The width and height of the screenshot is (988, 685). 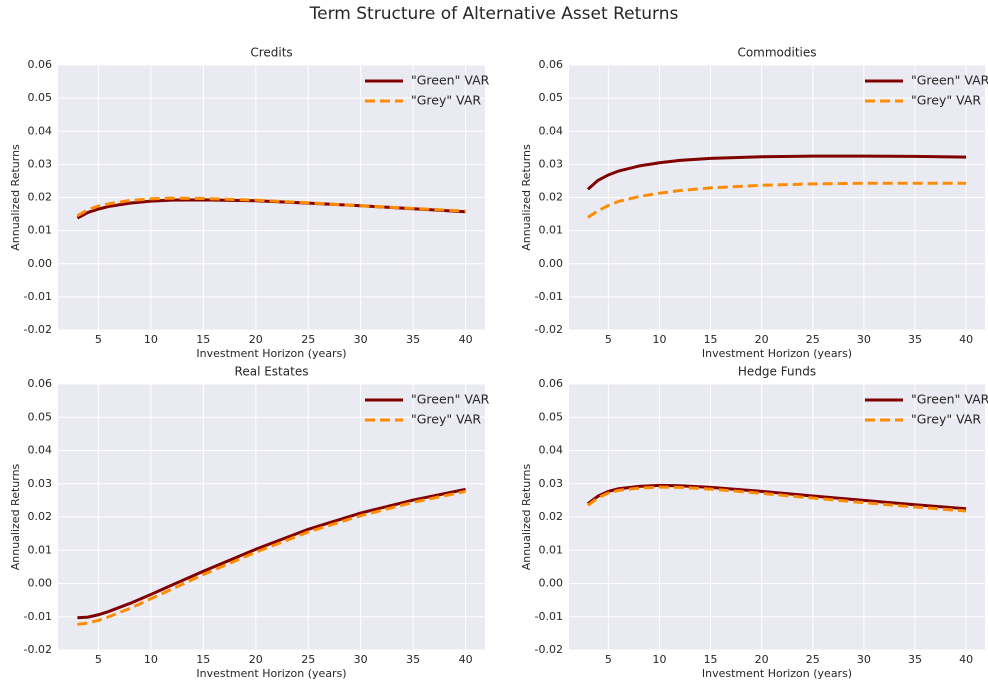 What do you see at coordinates (272, 372) in the screenshot?
I see `subplot-title: Real Estates` at bounding box center [272, 372].